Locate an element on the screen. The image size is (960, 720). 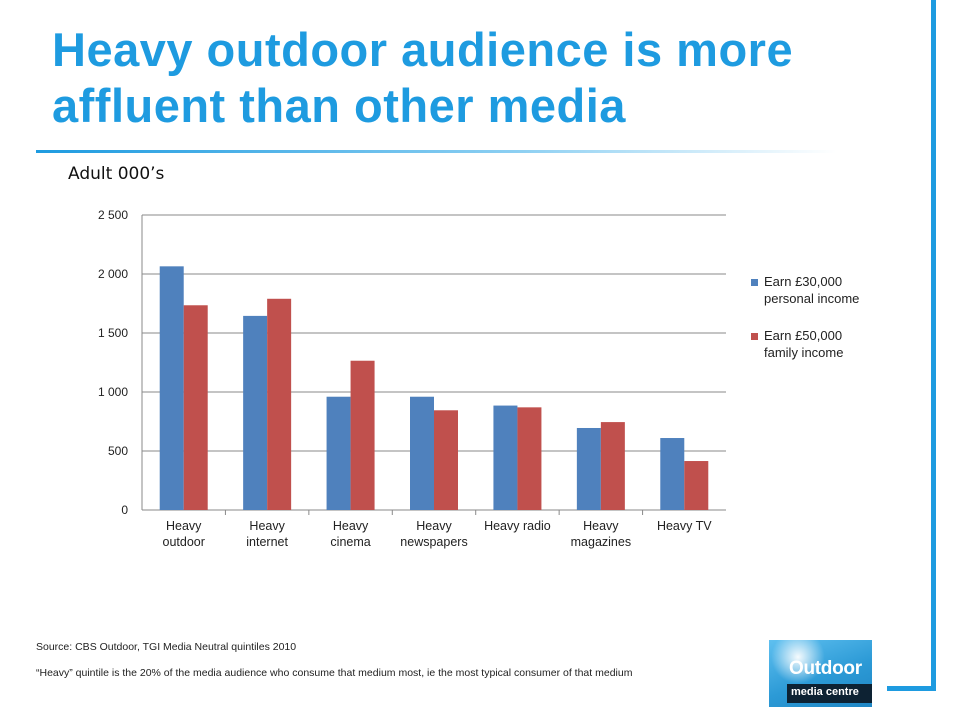
frame-right-border is located at coordinates (933, 345).